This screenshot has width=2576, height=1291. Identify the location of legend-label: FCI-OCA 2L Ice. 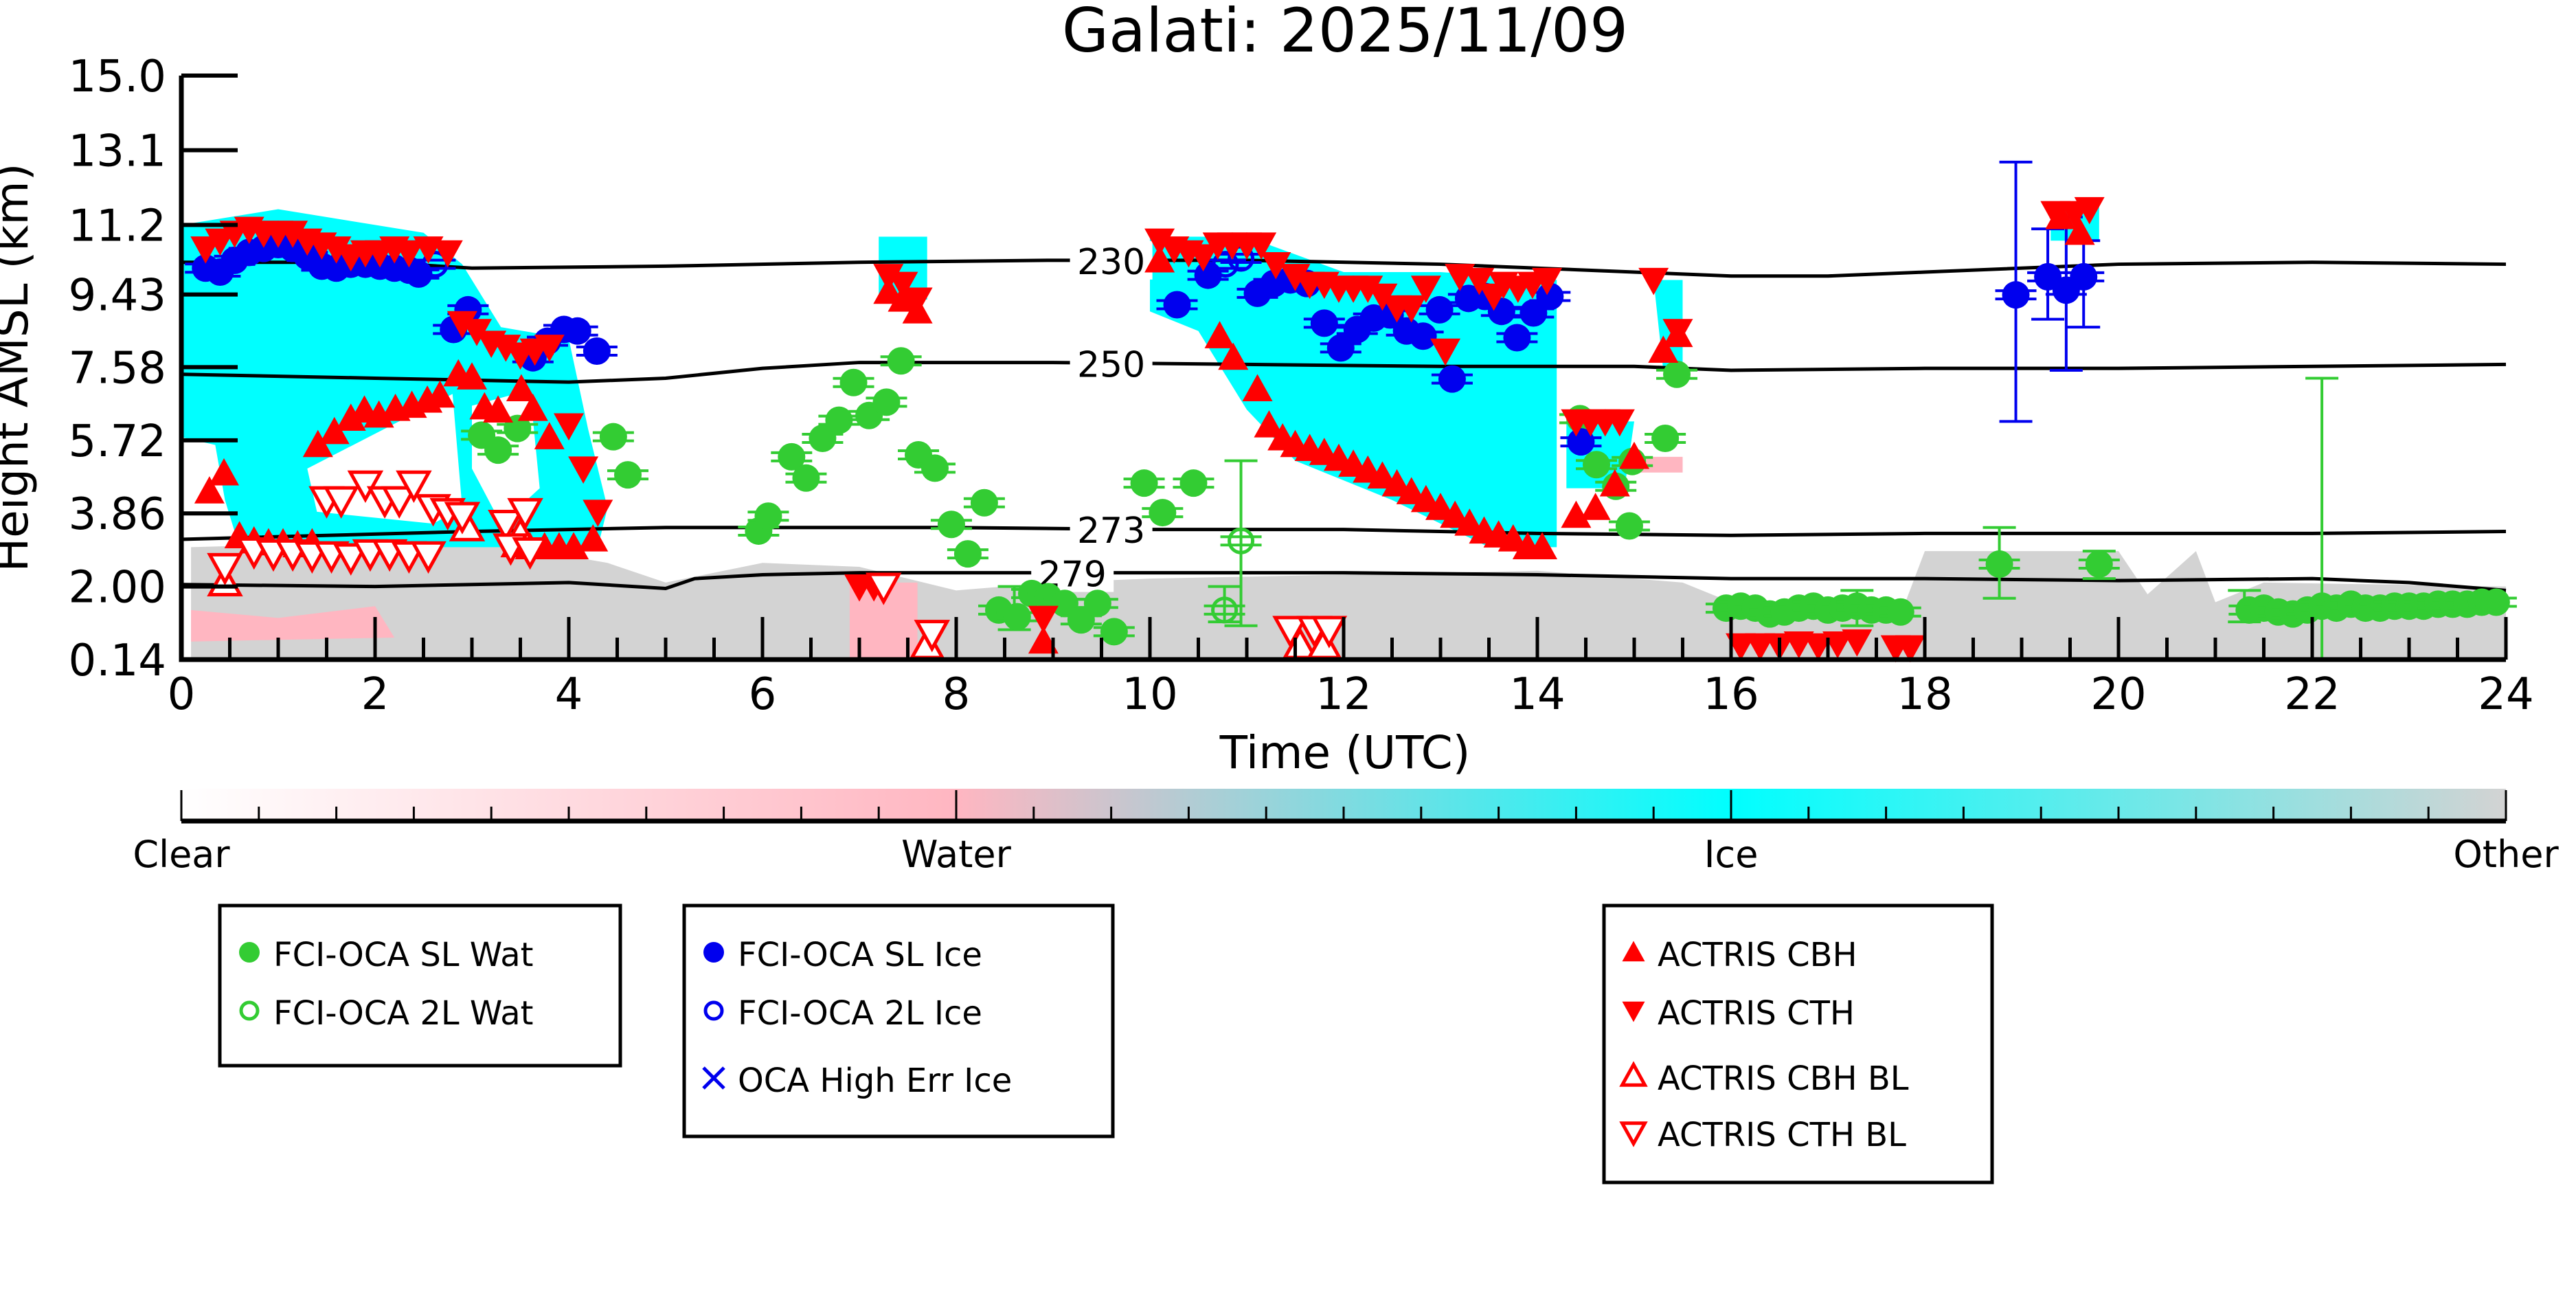
(860, 1014).